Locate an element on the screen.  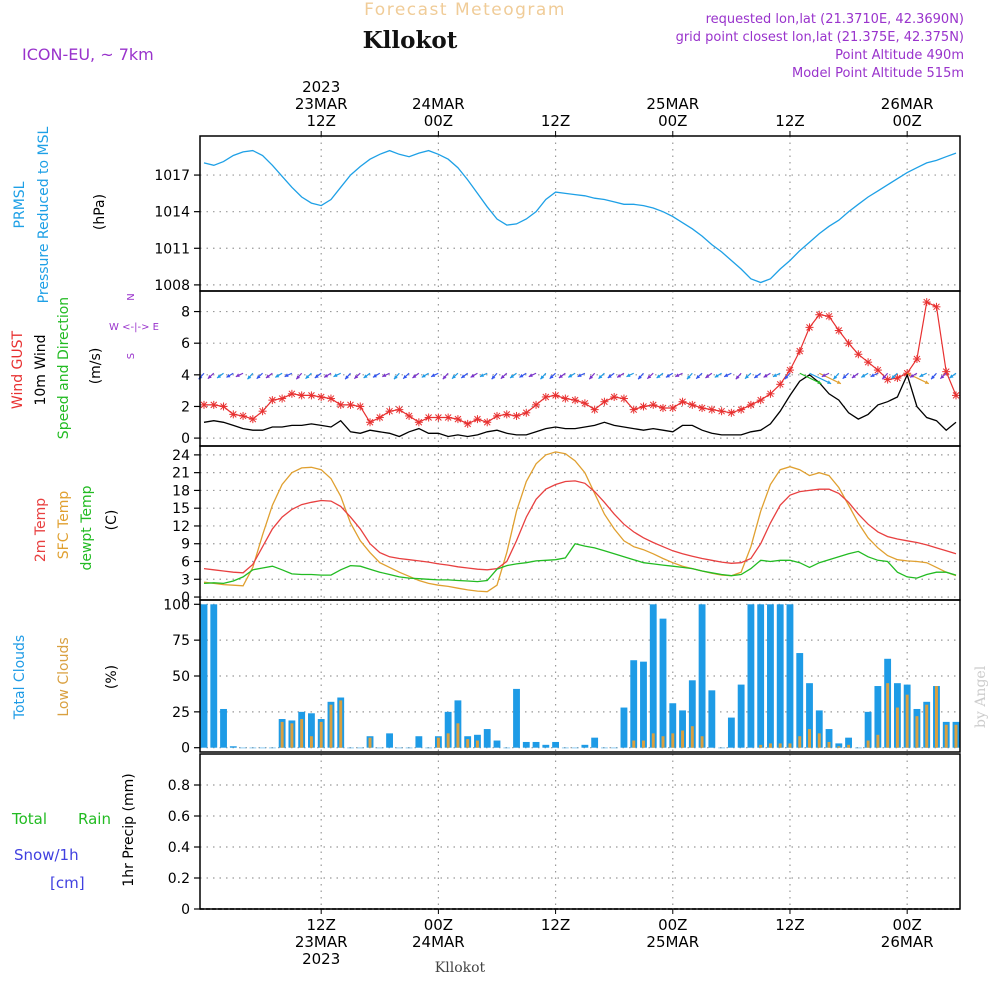
y-tick-label: 2 is located at coordinates (185, 407).